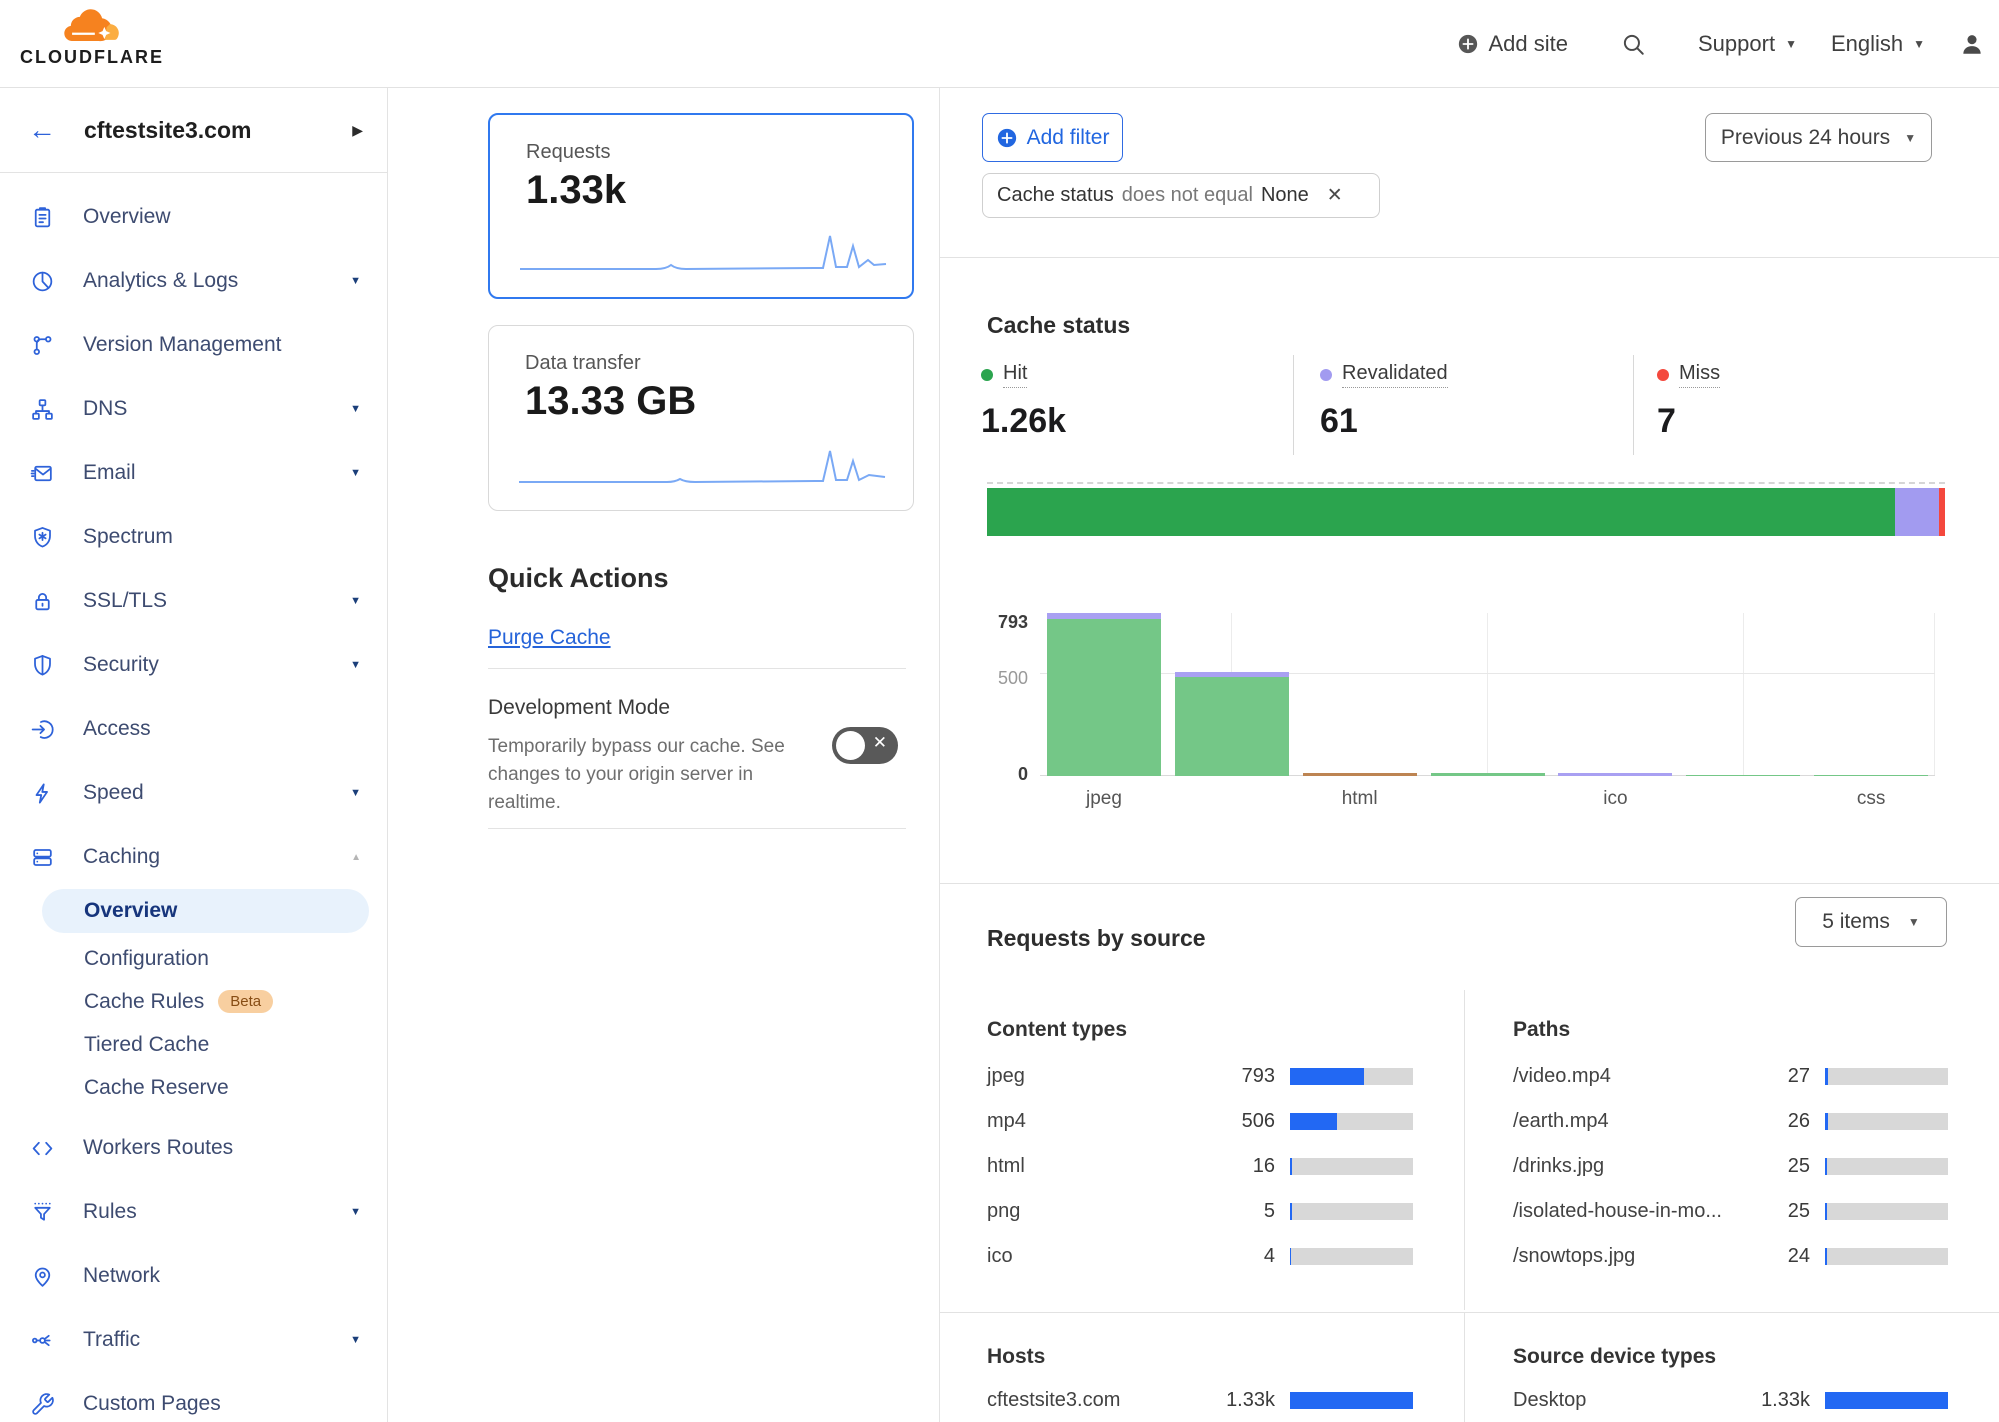 Image resolution: width=1999 pixels, height=1422 pixels. What do you see at coordinates (1730, 1211) in the screenshot?
I see `table-row: /isolated-house-in-mo... 25` at bounding box center [1730, 1211].